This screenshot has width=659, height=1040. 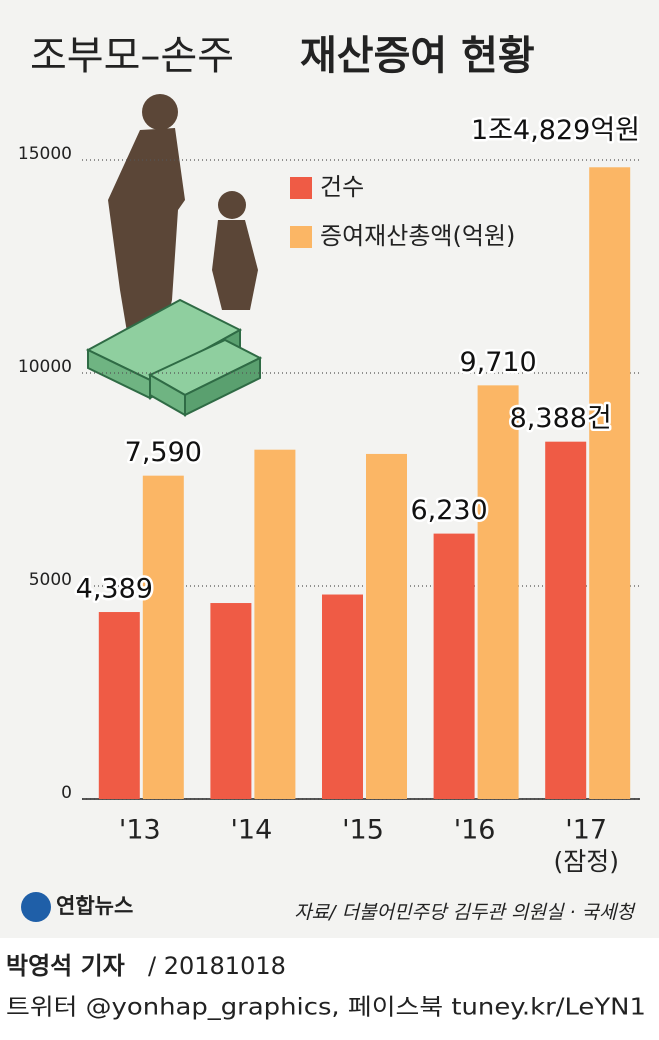 I want to click on x-tick-label: '17, so click(x=586, y=830).